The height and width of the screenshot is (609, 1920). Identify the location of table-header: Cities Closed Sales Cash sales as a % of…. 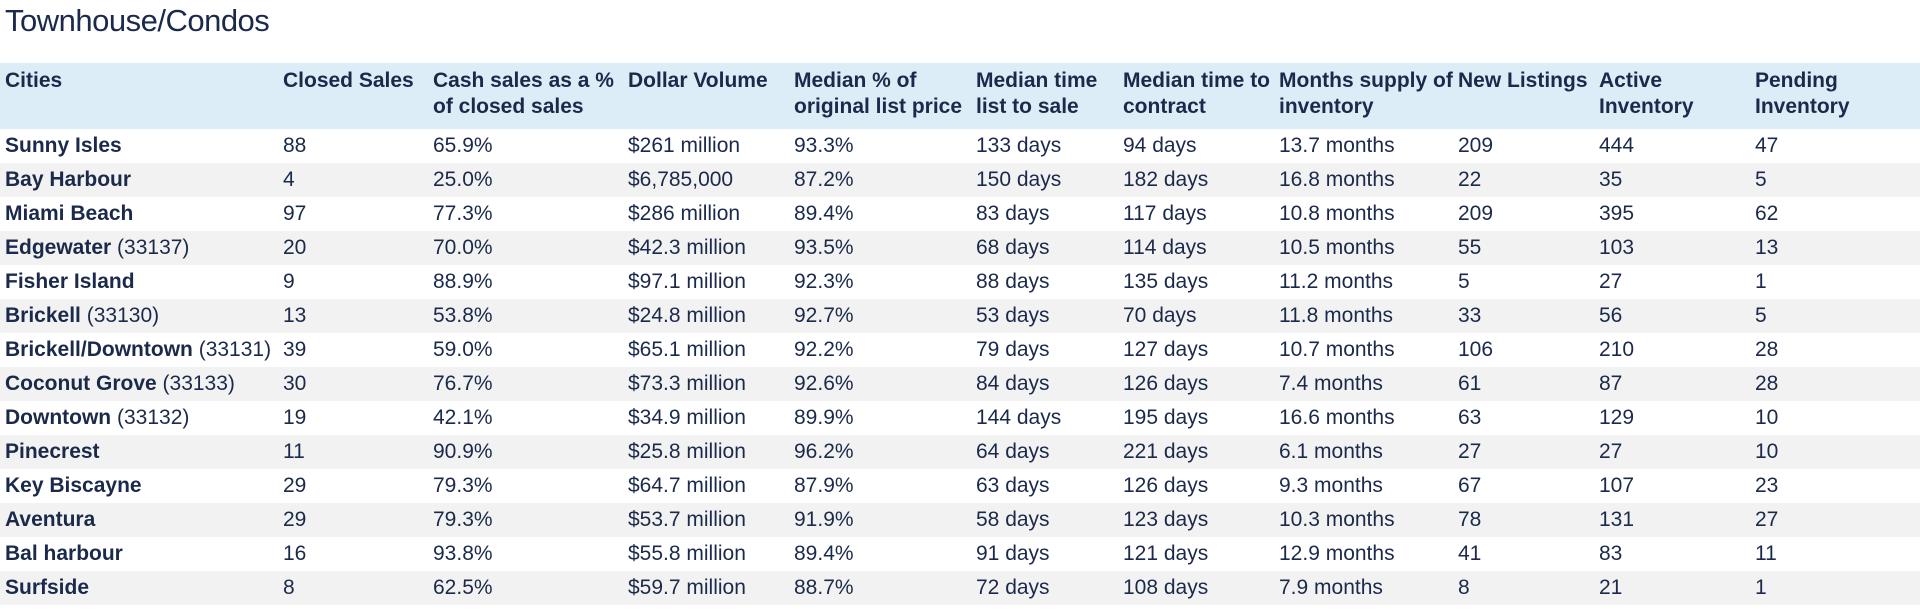
(960, 96).